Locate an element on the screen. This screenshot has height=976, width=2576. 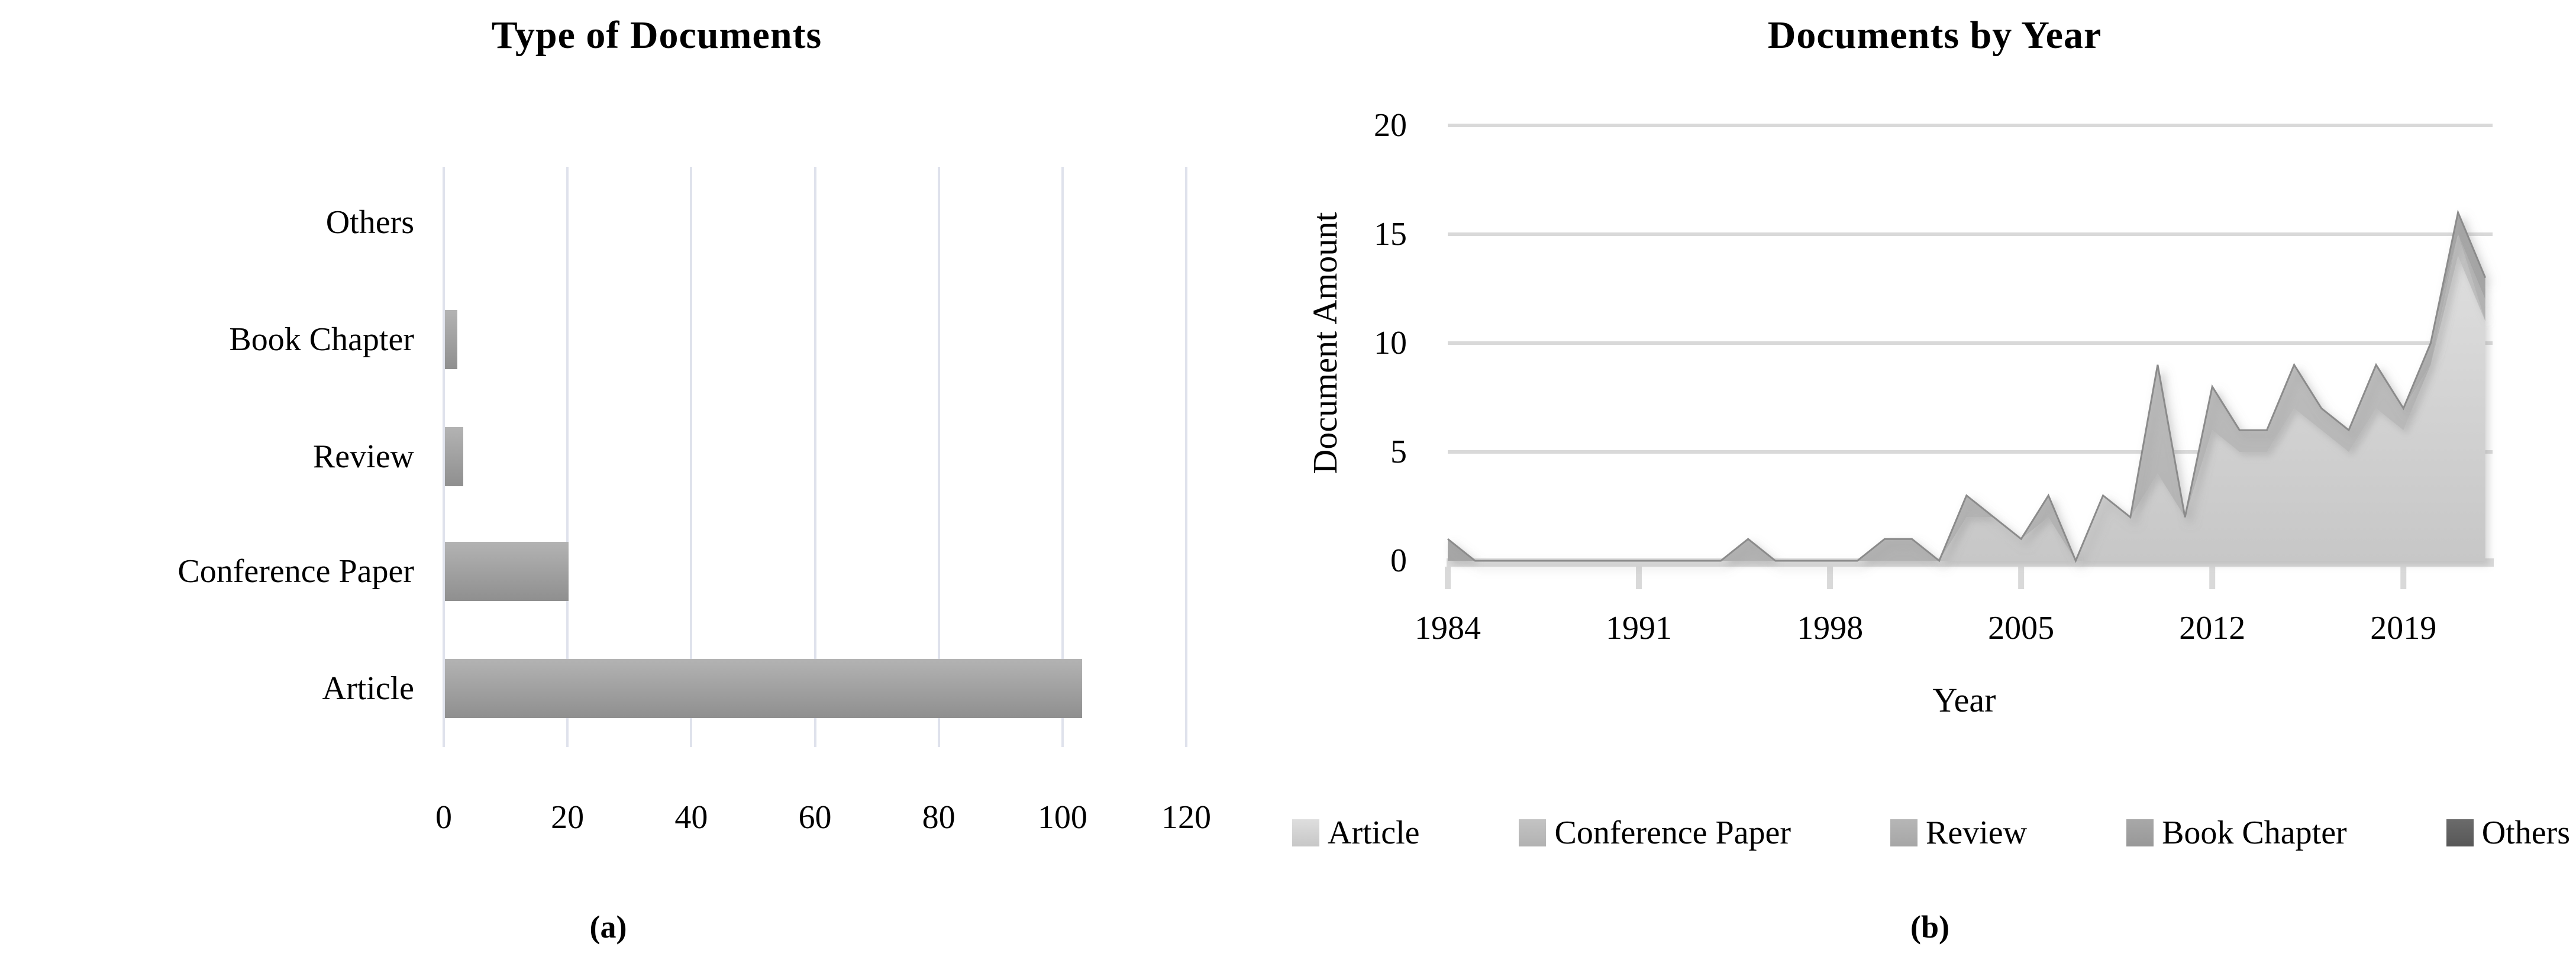
x-tick-label: 20 is located at coordinates (568, 818).